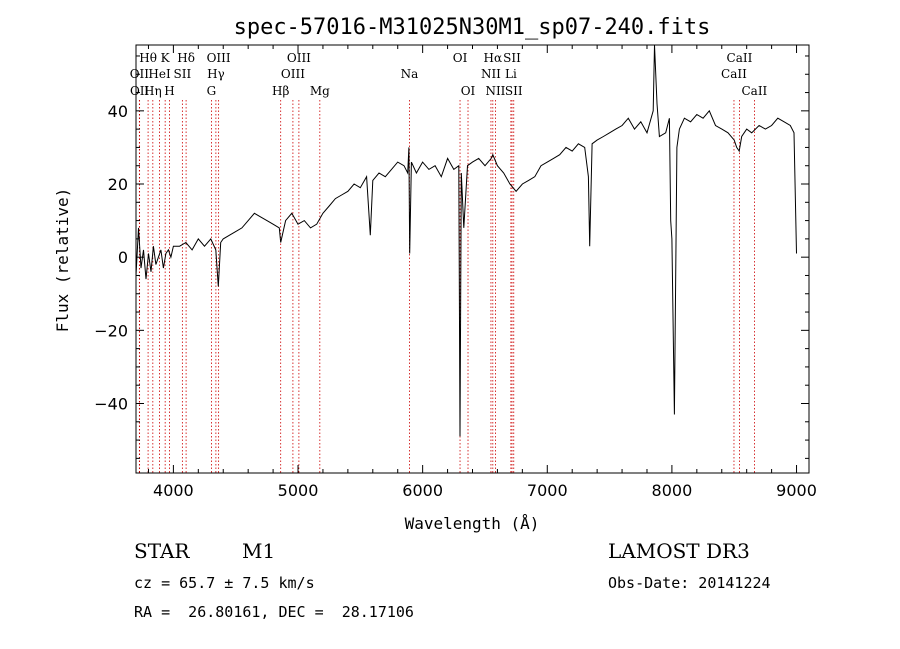  What do you see at coordinates (212, 91) in the screenshot?
I see `emission-line-label: G` at bounding box center [212, 91].